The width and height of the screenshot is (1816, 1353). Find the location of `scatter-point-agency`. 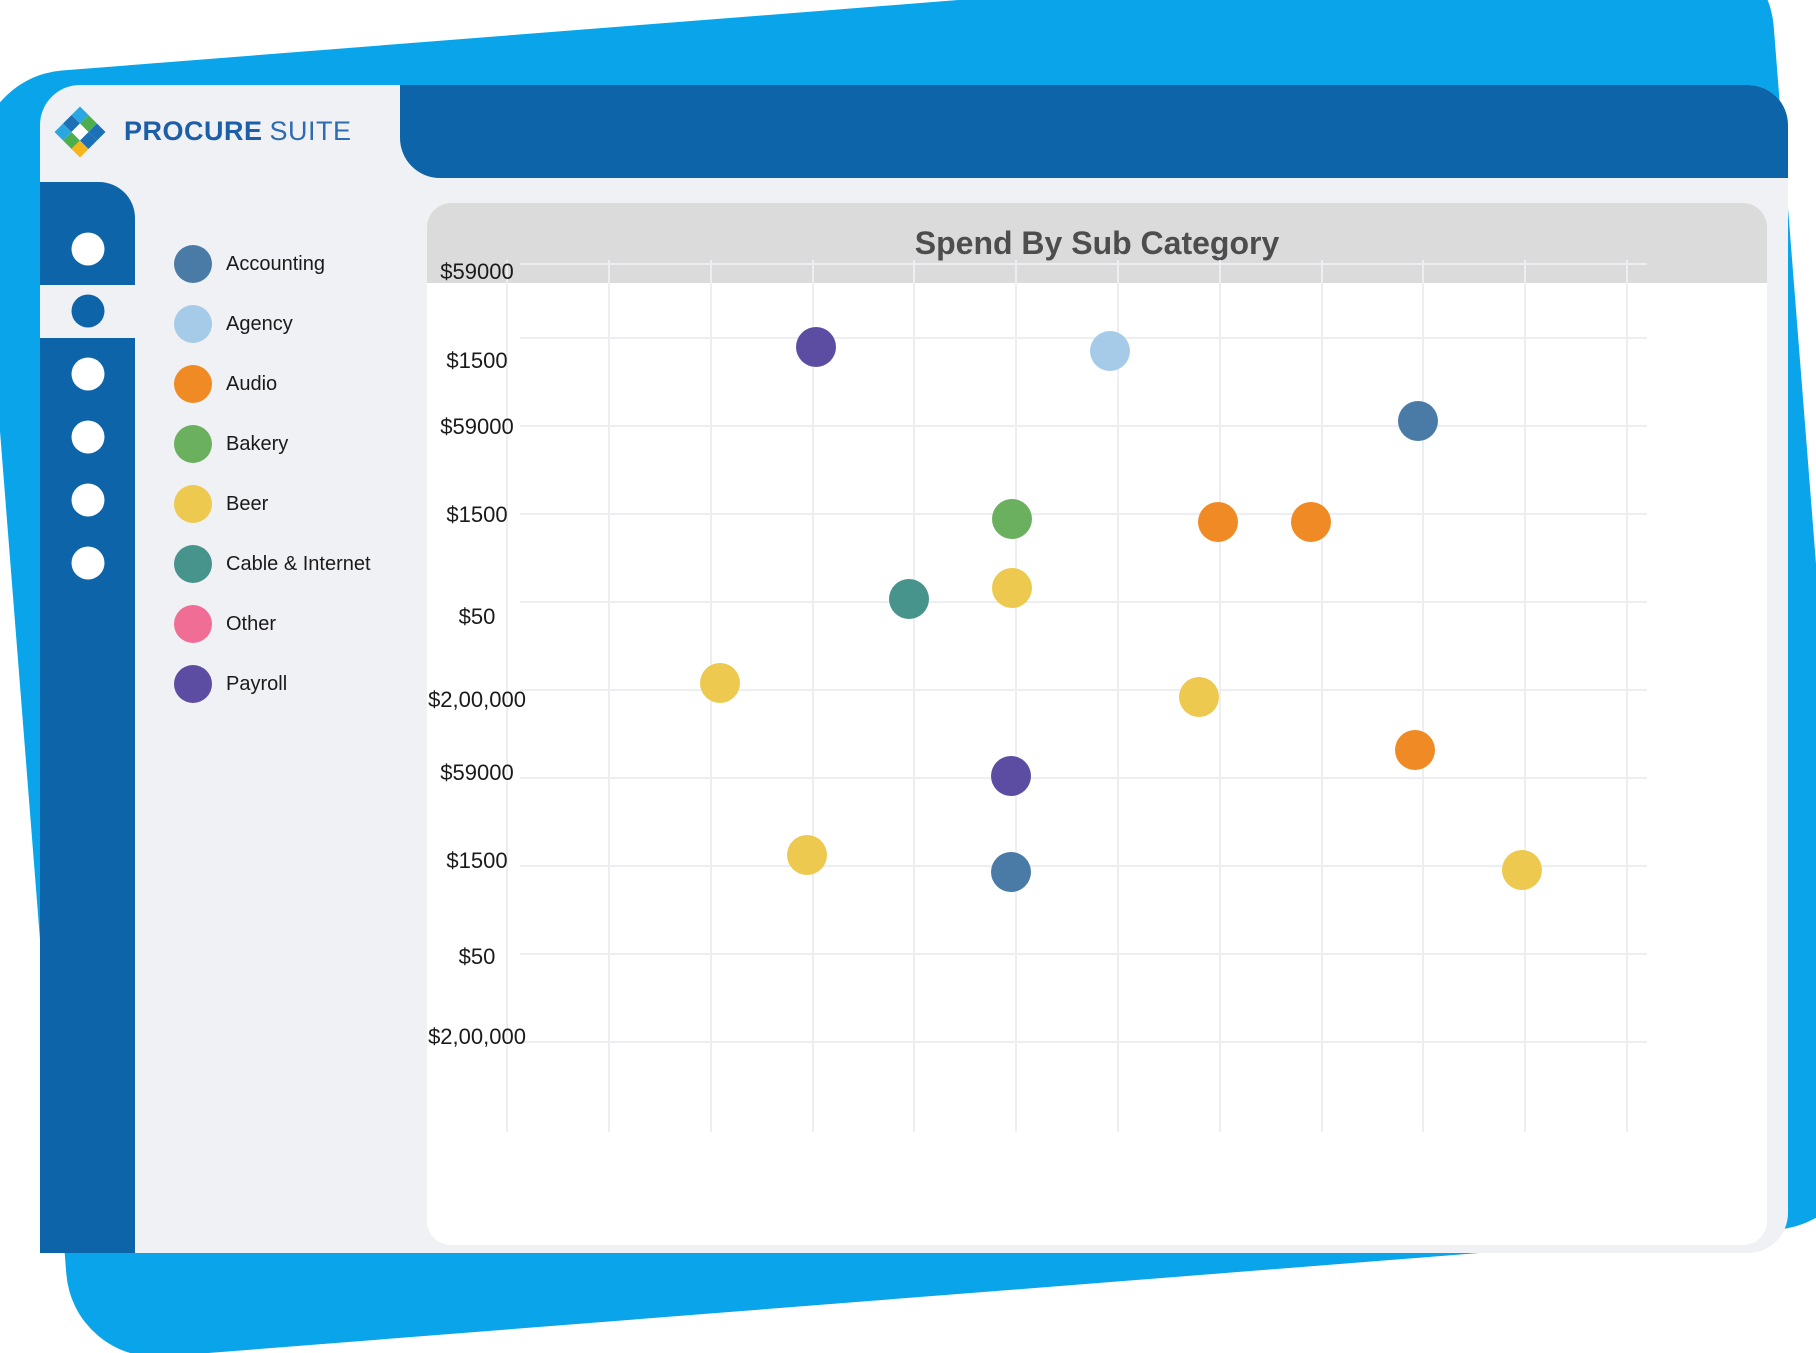

scatter-point-agency is located at coordinates (1110, 351).